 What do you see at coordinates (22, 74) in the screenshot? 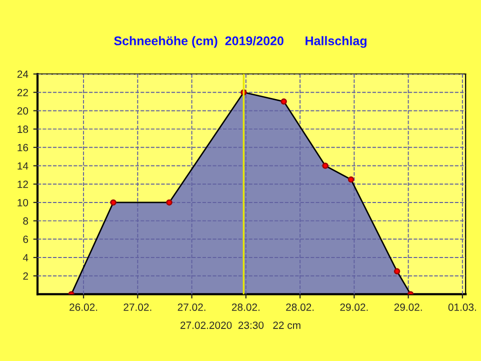
I see `y-tick-label: 24` at bounding box center [22, 74].